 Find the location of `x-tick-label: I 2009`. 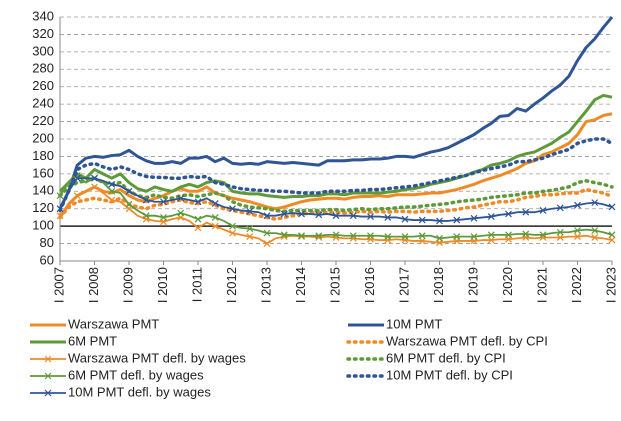

x-tick-label: I 2009 is located at coordinates (127, 285).